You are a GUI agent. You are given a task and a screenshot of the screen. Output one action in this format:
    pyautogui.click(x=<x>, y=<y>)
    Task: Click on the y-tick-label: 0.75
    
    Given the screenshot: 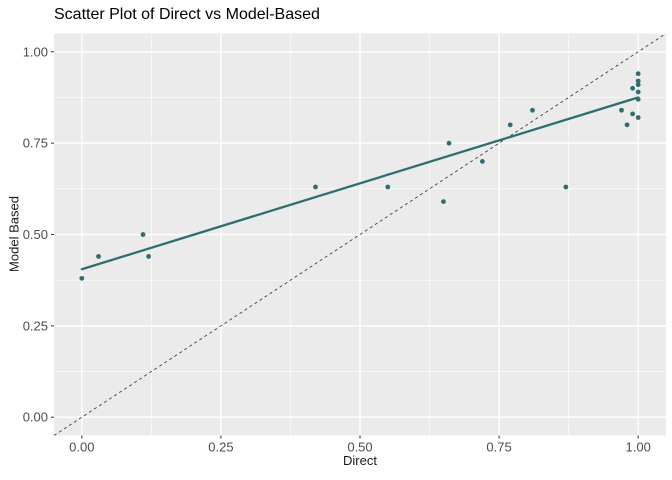 What is the action you would take?
    pyautogui.click(x=35, y=143)
    